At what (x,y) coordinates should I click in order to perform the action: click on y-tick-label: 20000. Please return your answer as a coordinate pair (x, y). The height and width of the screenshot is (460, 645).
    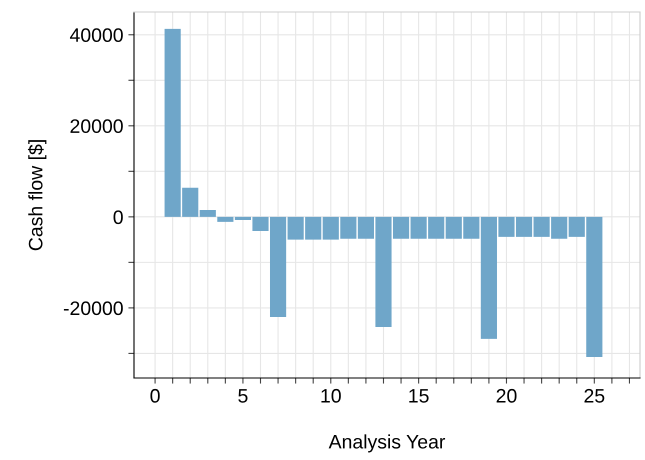
    Looking at the image, I should click on (96, 126).